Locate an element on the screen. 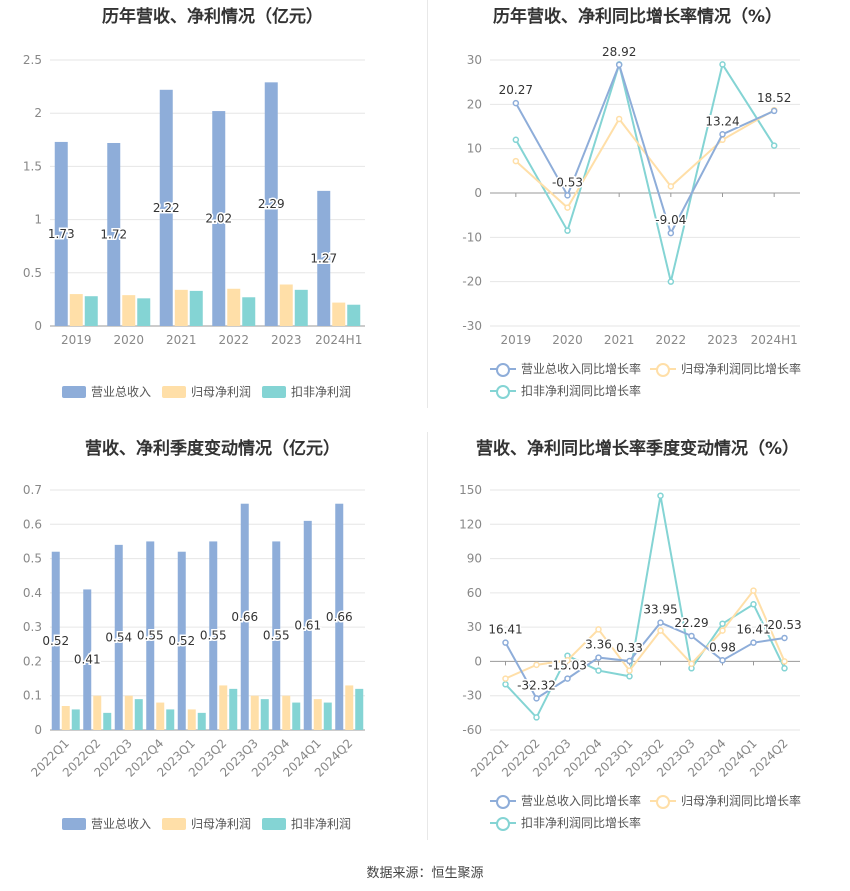  chart-legend: 营业总收入同比增长率 归母净利润同比增长率 扣非净利润同比增长率 is located at coordinates (637, 814).